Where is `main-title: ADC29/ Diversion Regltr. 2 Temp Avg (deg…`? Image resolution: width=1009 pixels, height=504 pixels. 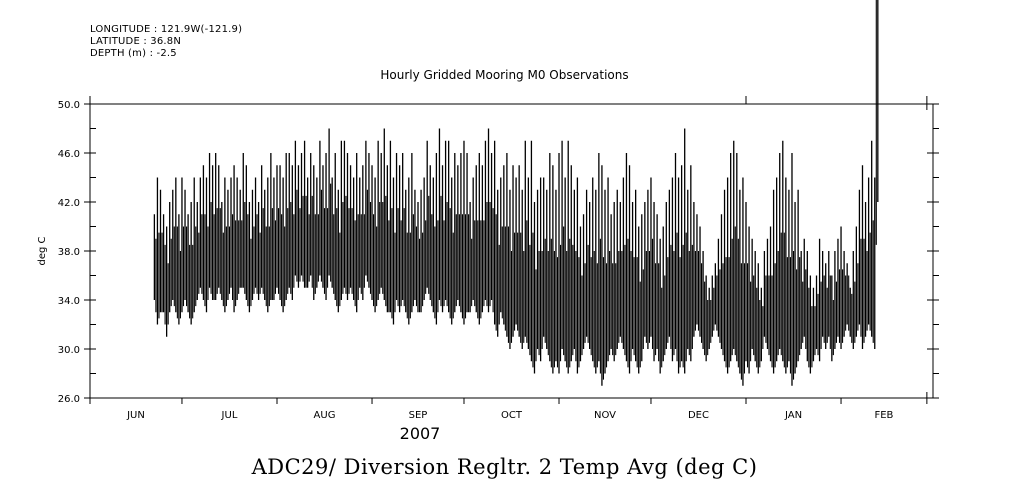
main-title: ADC29/ Diversion Regltr. 2 Temp Avg (deg… is located at coordinates (504, 467).